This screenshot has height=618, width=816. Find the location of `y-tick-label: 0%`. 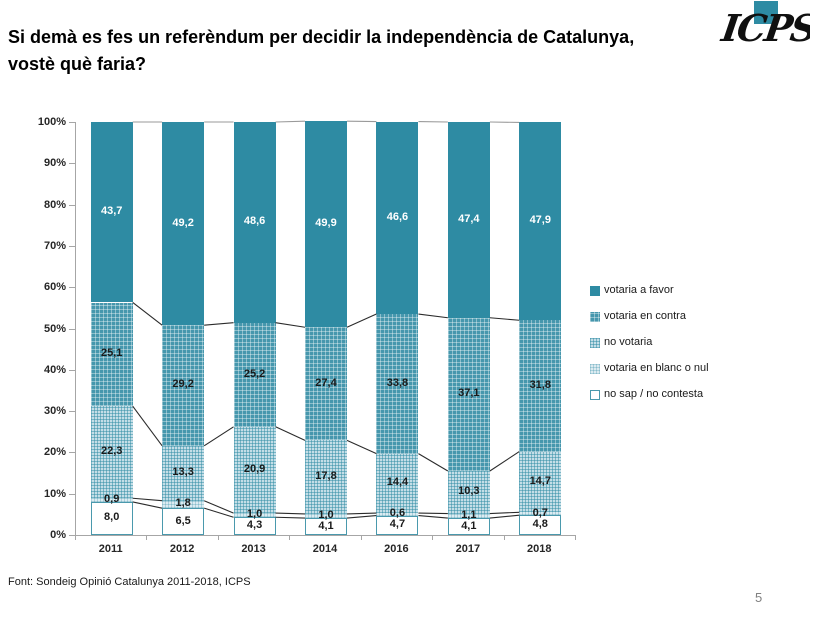

y-tick-label: 0% is located at coordinates (58, 535).